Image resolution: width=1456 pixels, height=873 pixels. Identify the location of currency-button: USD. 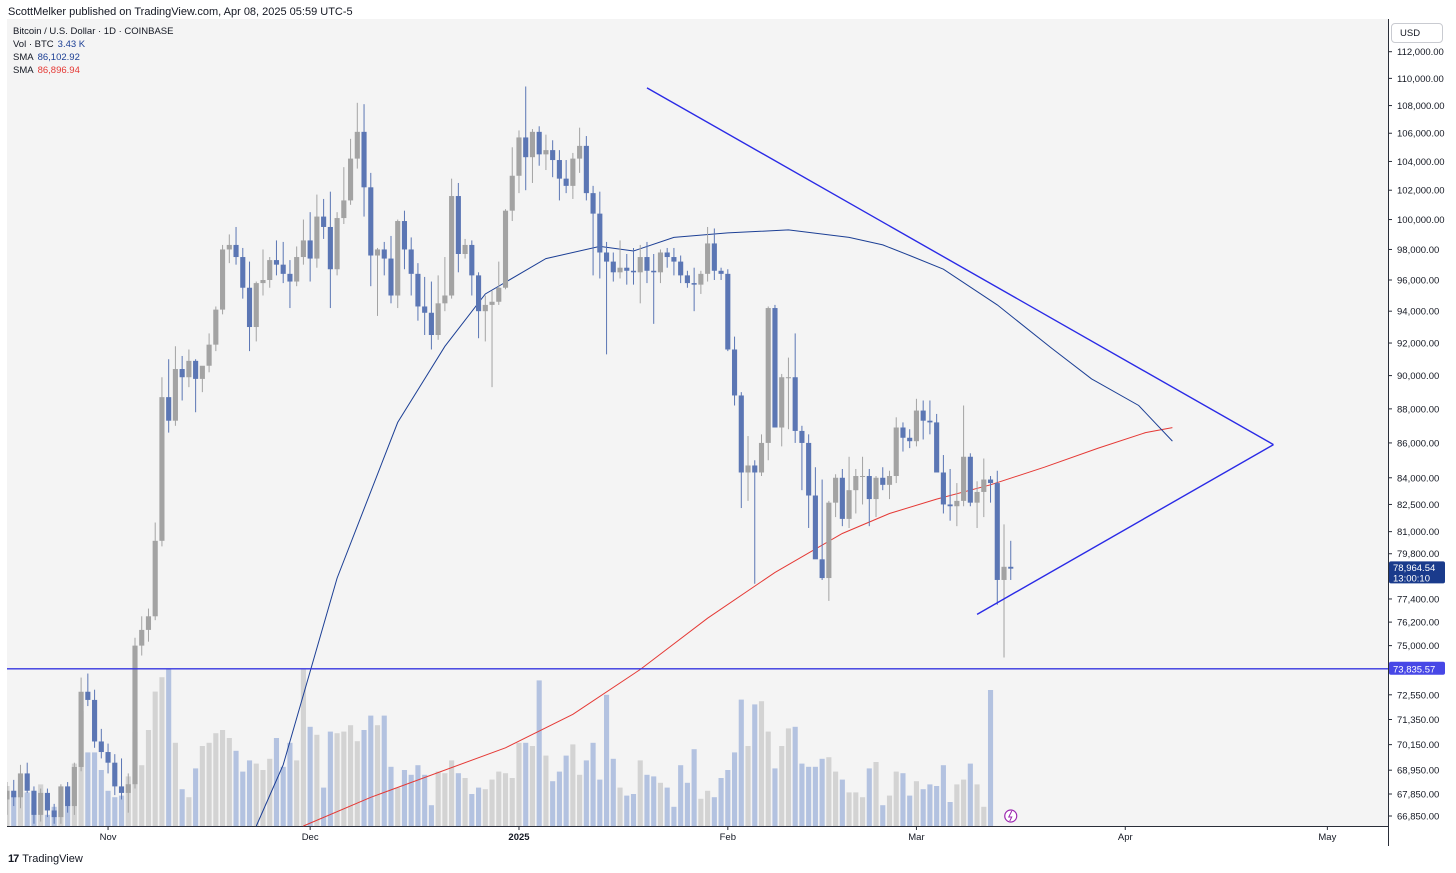
(1417, 33).